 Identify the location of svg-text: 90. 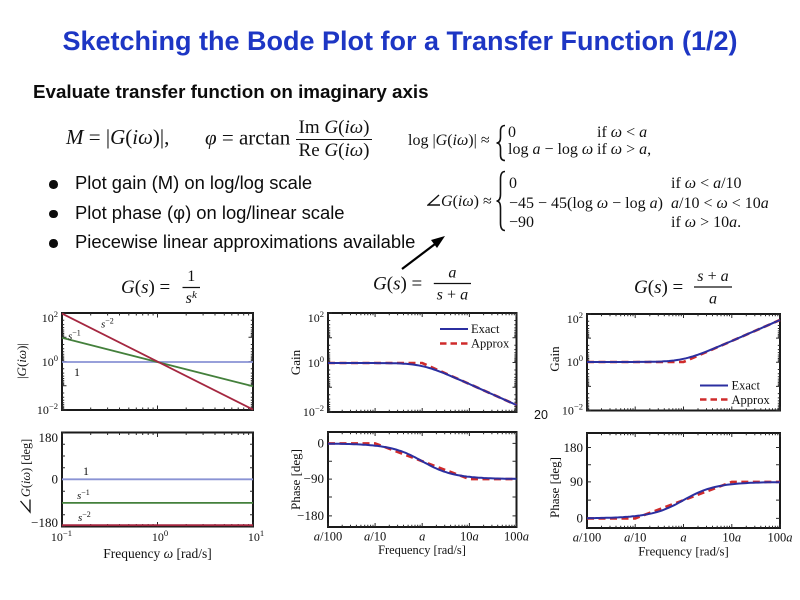
(576, 481).